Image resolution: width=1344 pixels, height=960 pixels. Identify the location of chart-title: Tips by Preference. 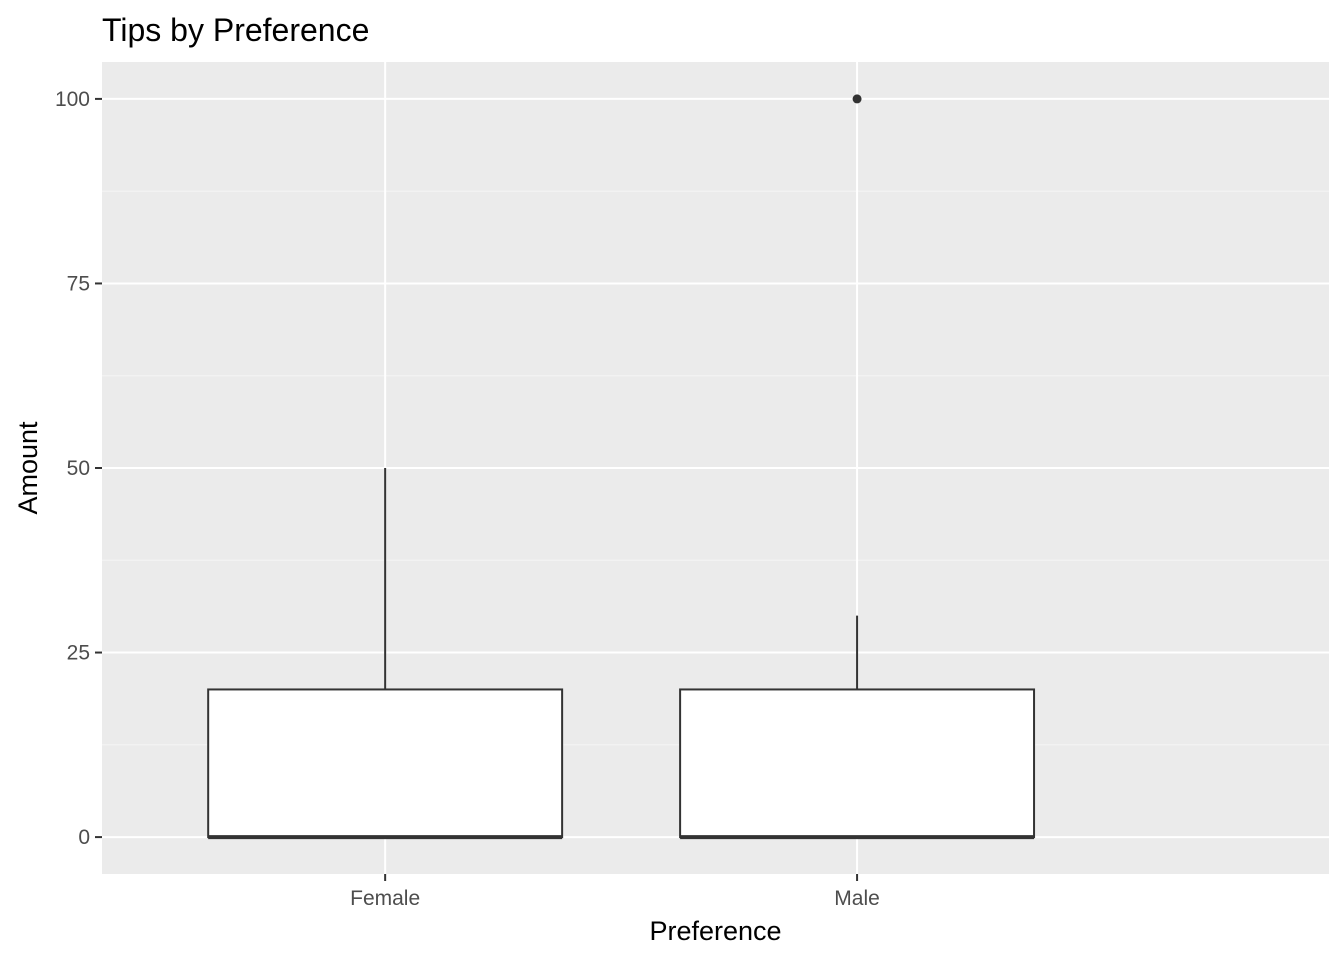
(235, 30).